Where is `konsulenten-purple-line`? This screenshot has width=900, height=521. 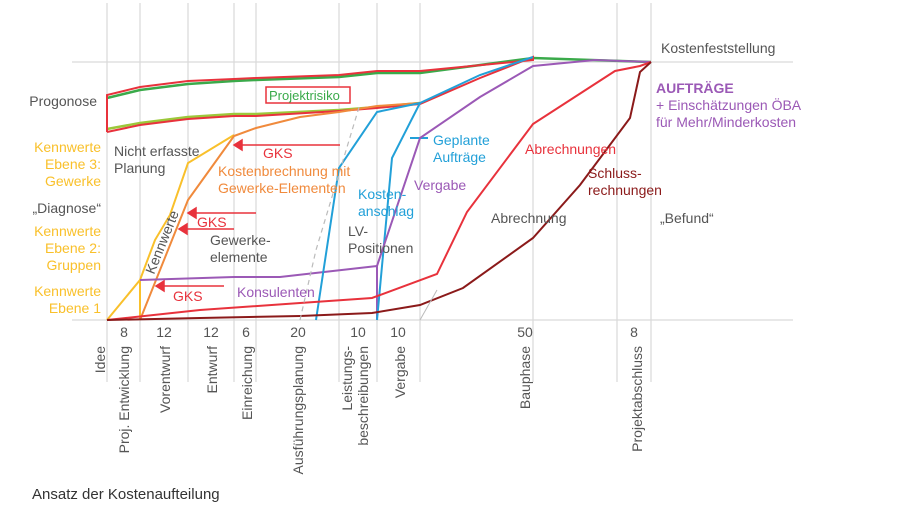
konsulenten-purple-line is located at coordinates (258, 292).